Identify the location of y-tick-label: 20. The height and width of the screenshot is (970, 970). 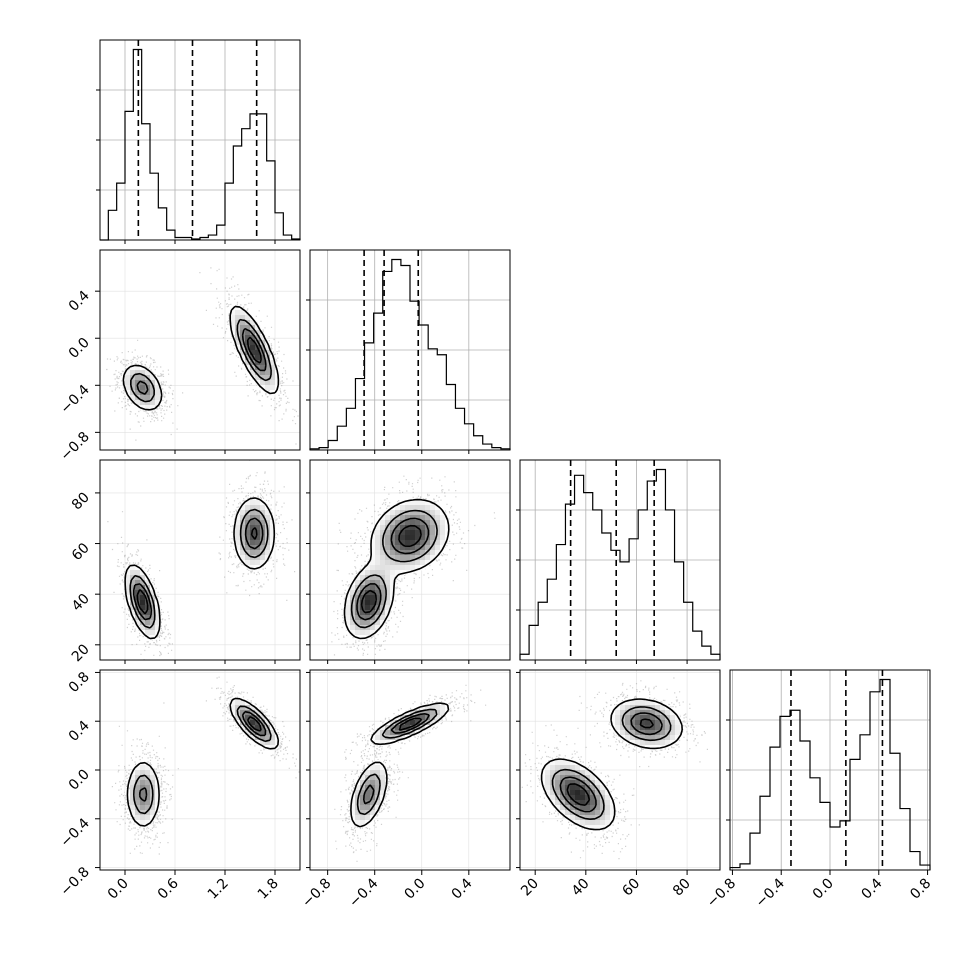
(81, 653).